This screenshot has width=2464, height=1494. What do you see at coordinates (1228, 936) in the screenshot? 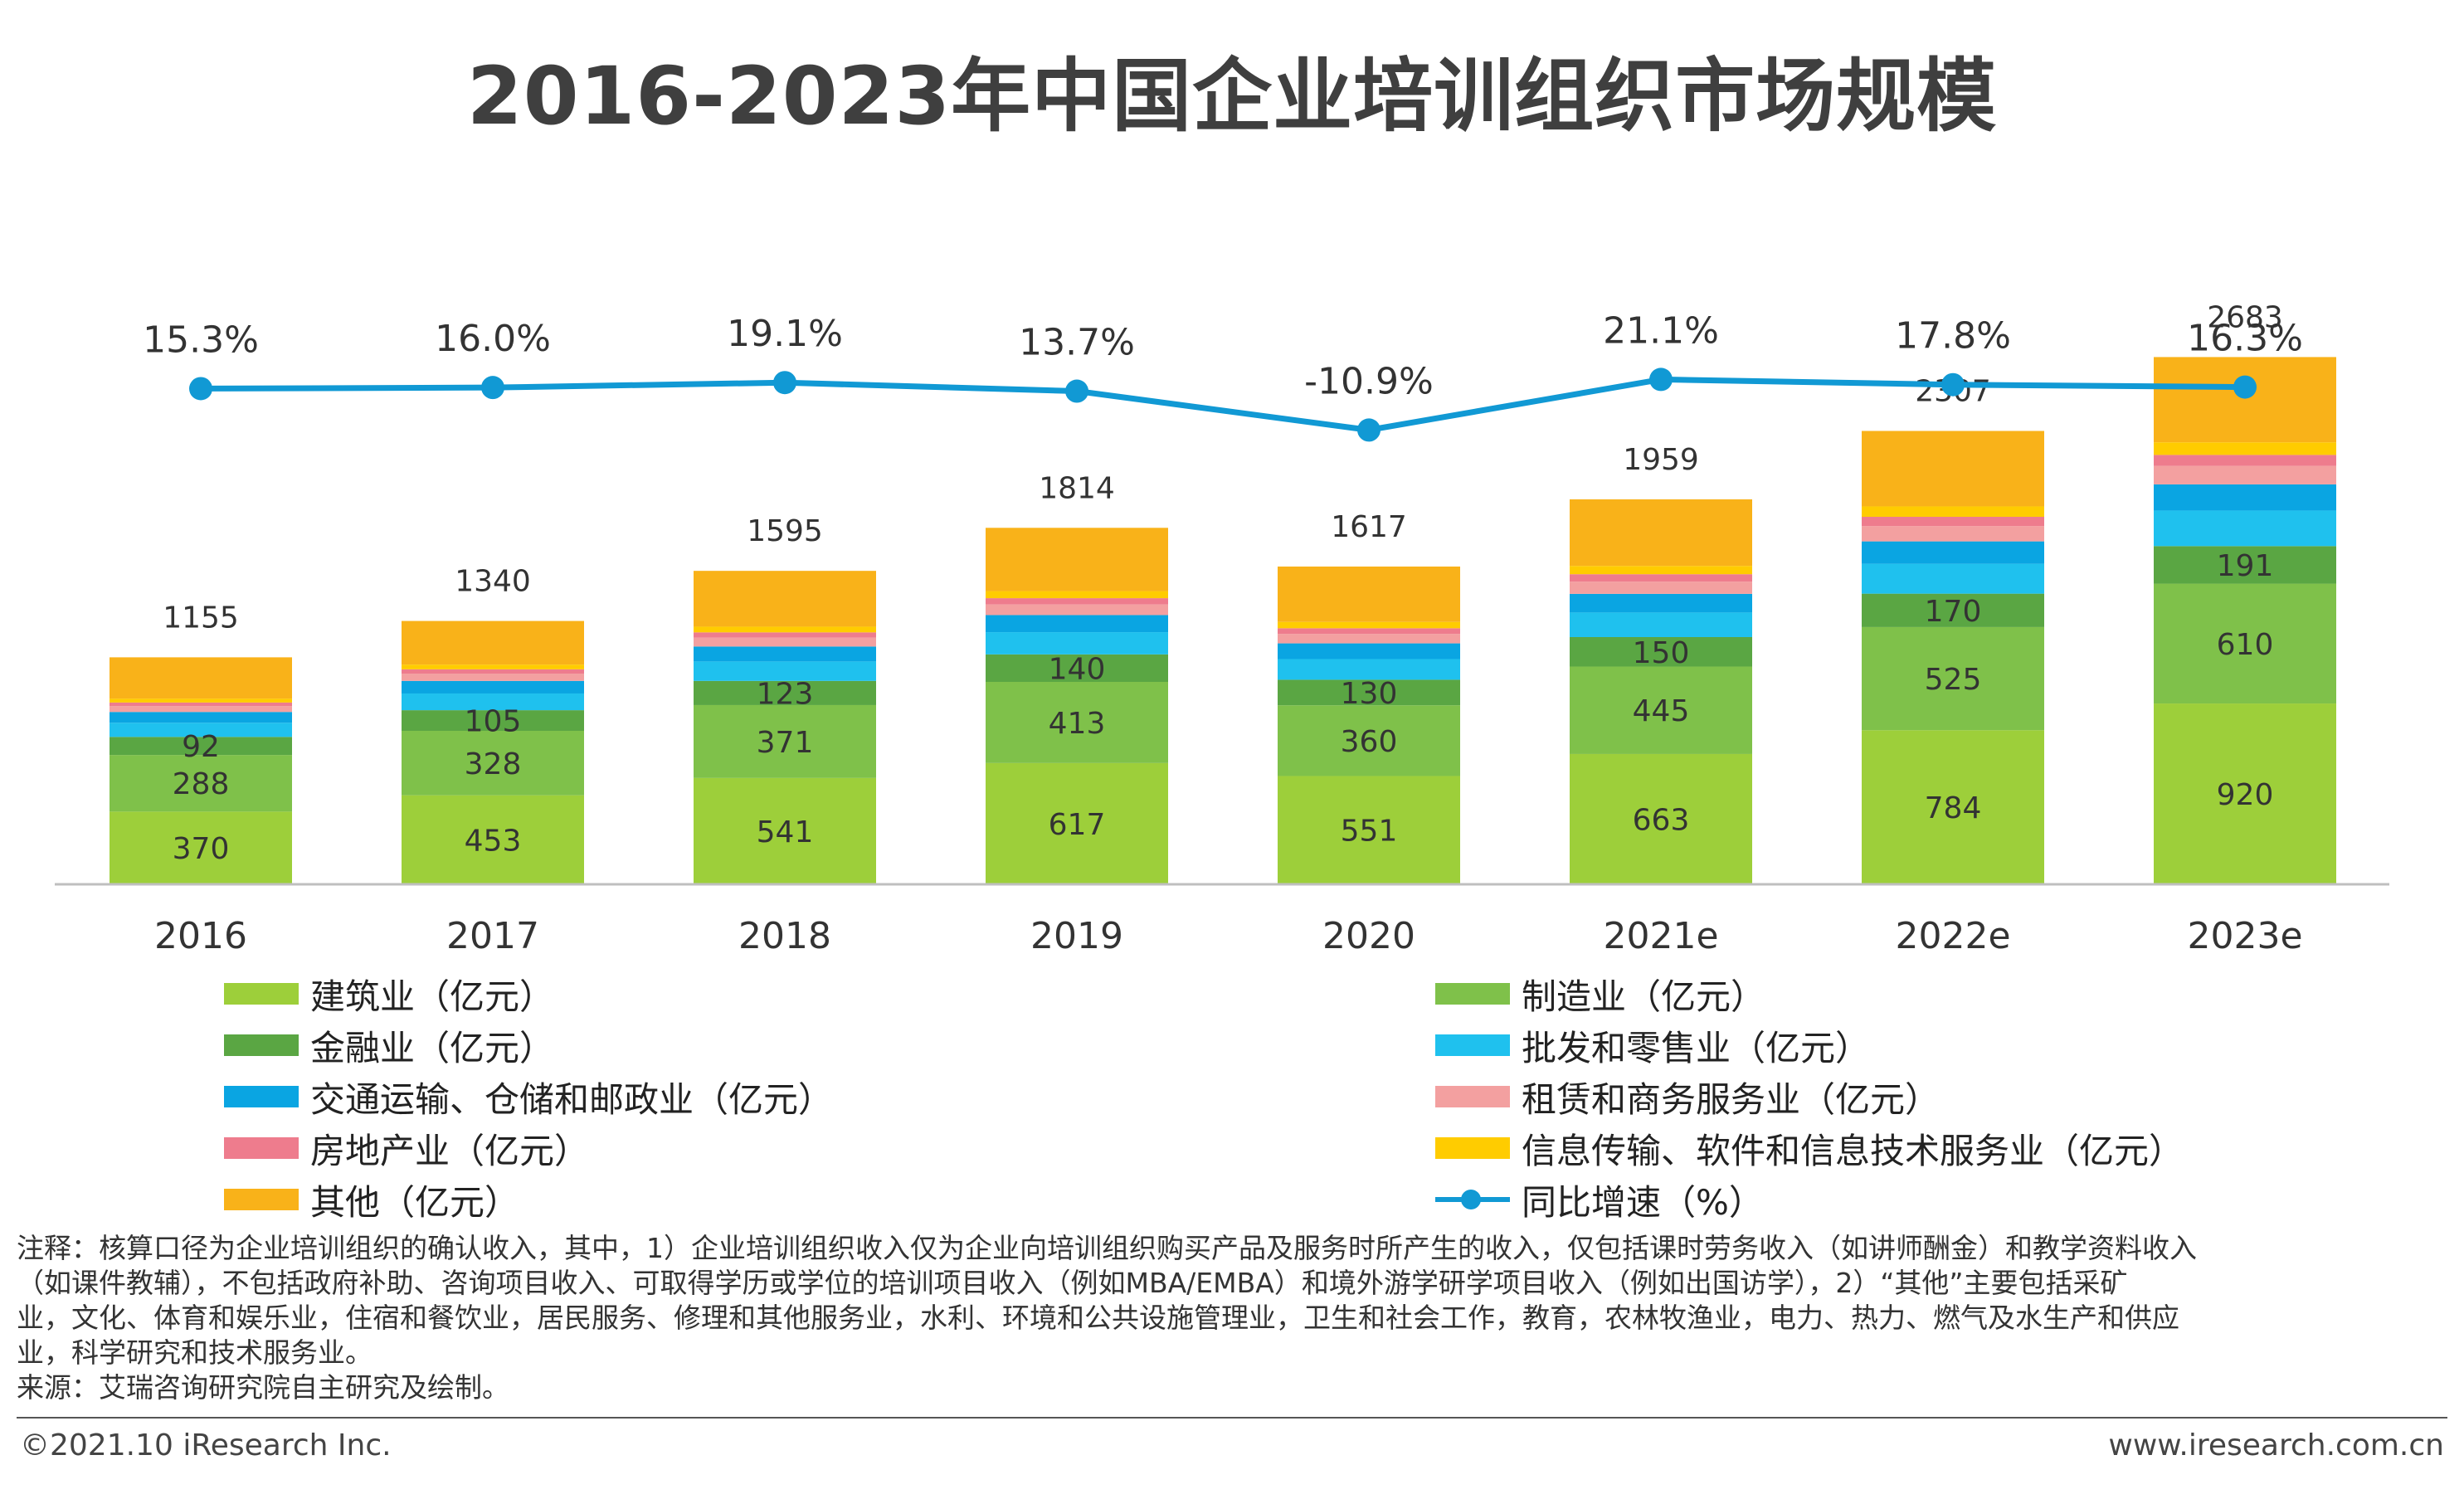
I see `x-tick-labels: 2016 2017 2018 2019 2020 2021e 2022e 2023e` at bounding box center [1228, 936].